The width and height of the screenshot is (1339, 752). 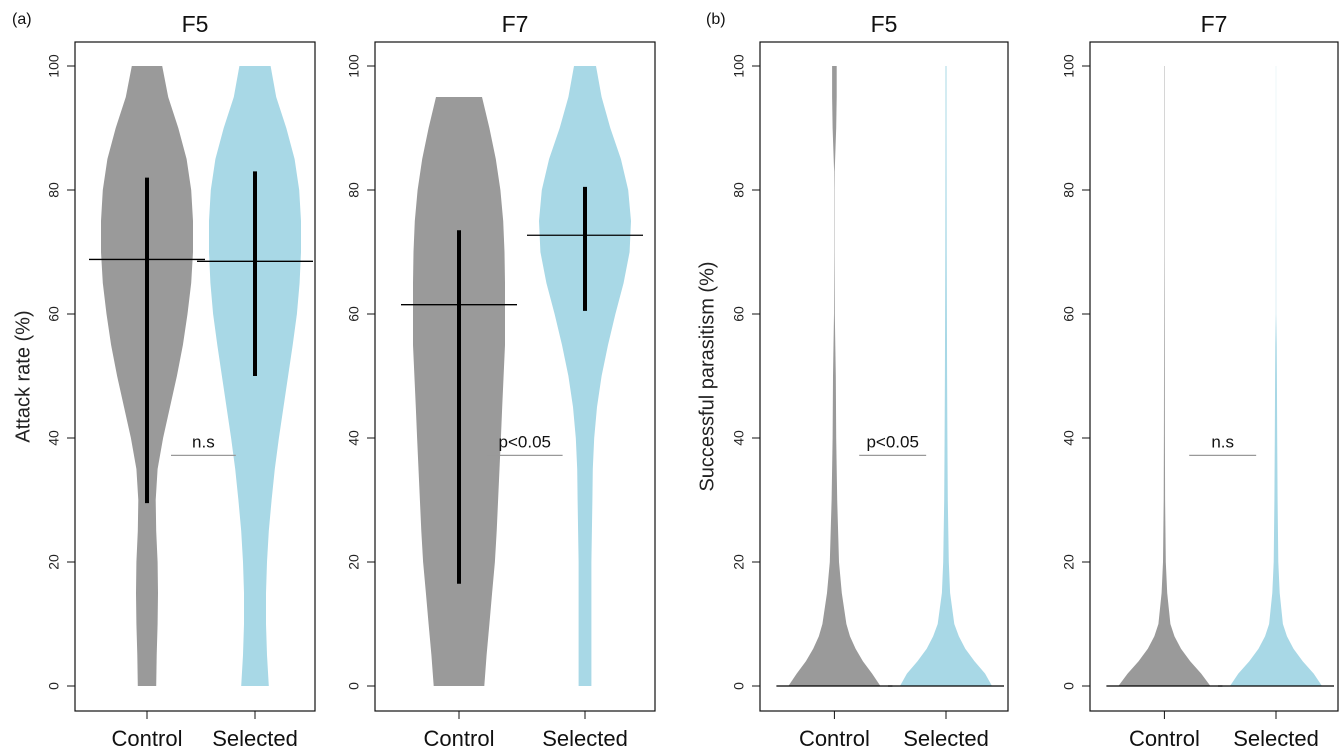 What do you see at coordinates (22, 19) in the screenshot?
I see `panel-label-a: (a)` at bounding box center [22, 19].